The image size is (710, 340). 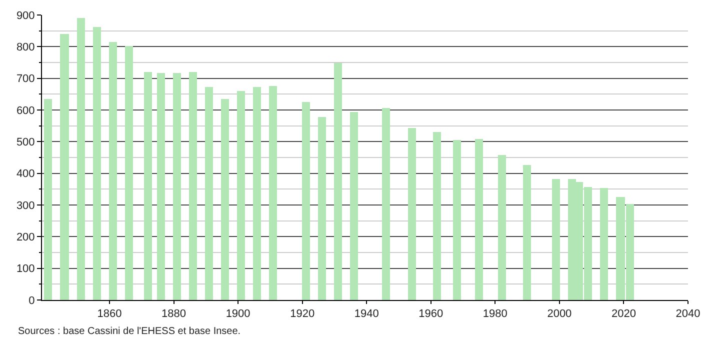 I want to click on x-tick-label: 2020, so click(x=623, y=314).